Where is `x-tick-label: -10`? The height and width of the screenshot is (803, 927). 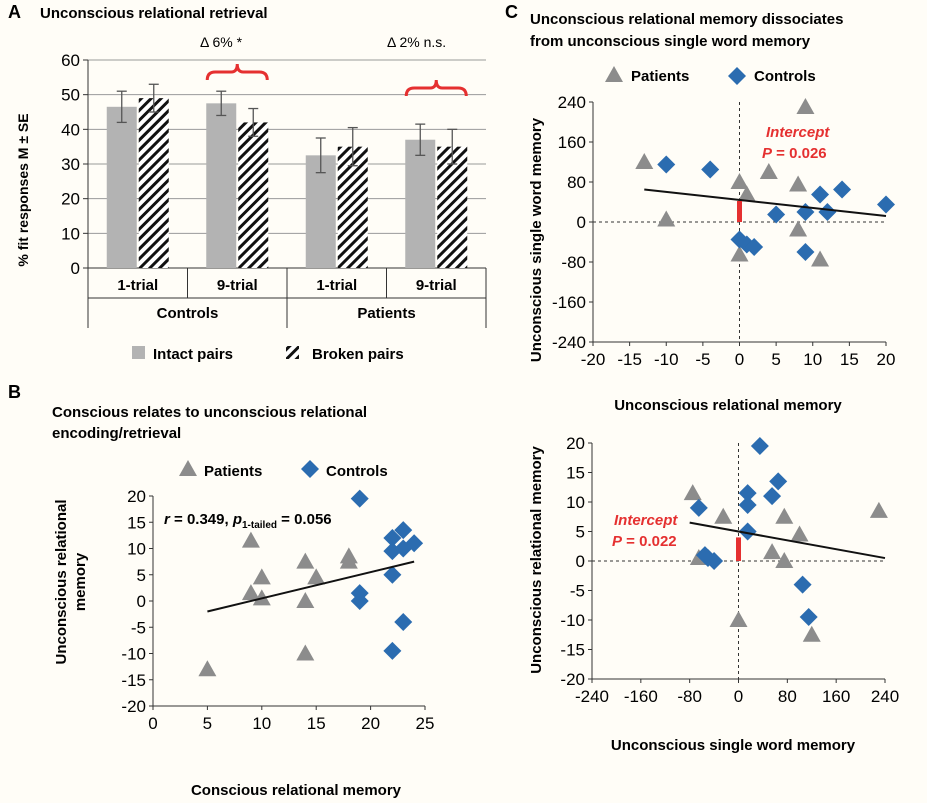
x-tick-label: -10 is located at coordinates (666, 359).